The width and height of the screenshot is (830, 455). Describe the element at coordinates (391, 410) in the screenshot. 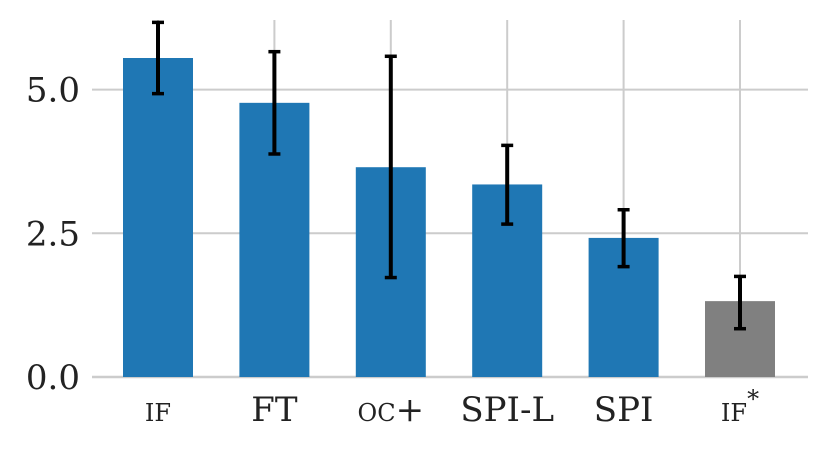

I see `x-tick-label: oc+` at that location.